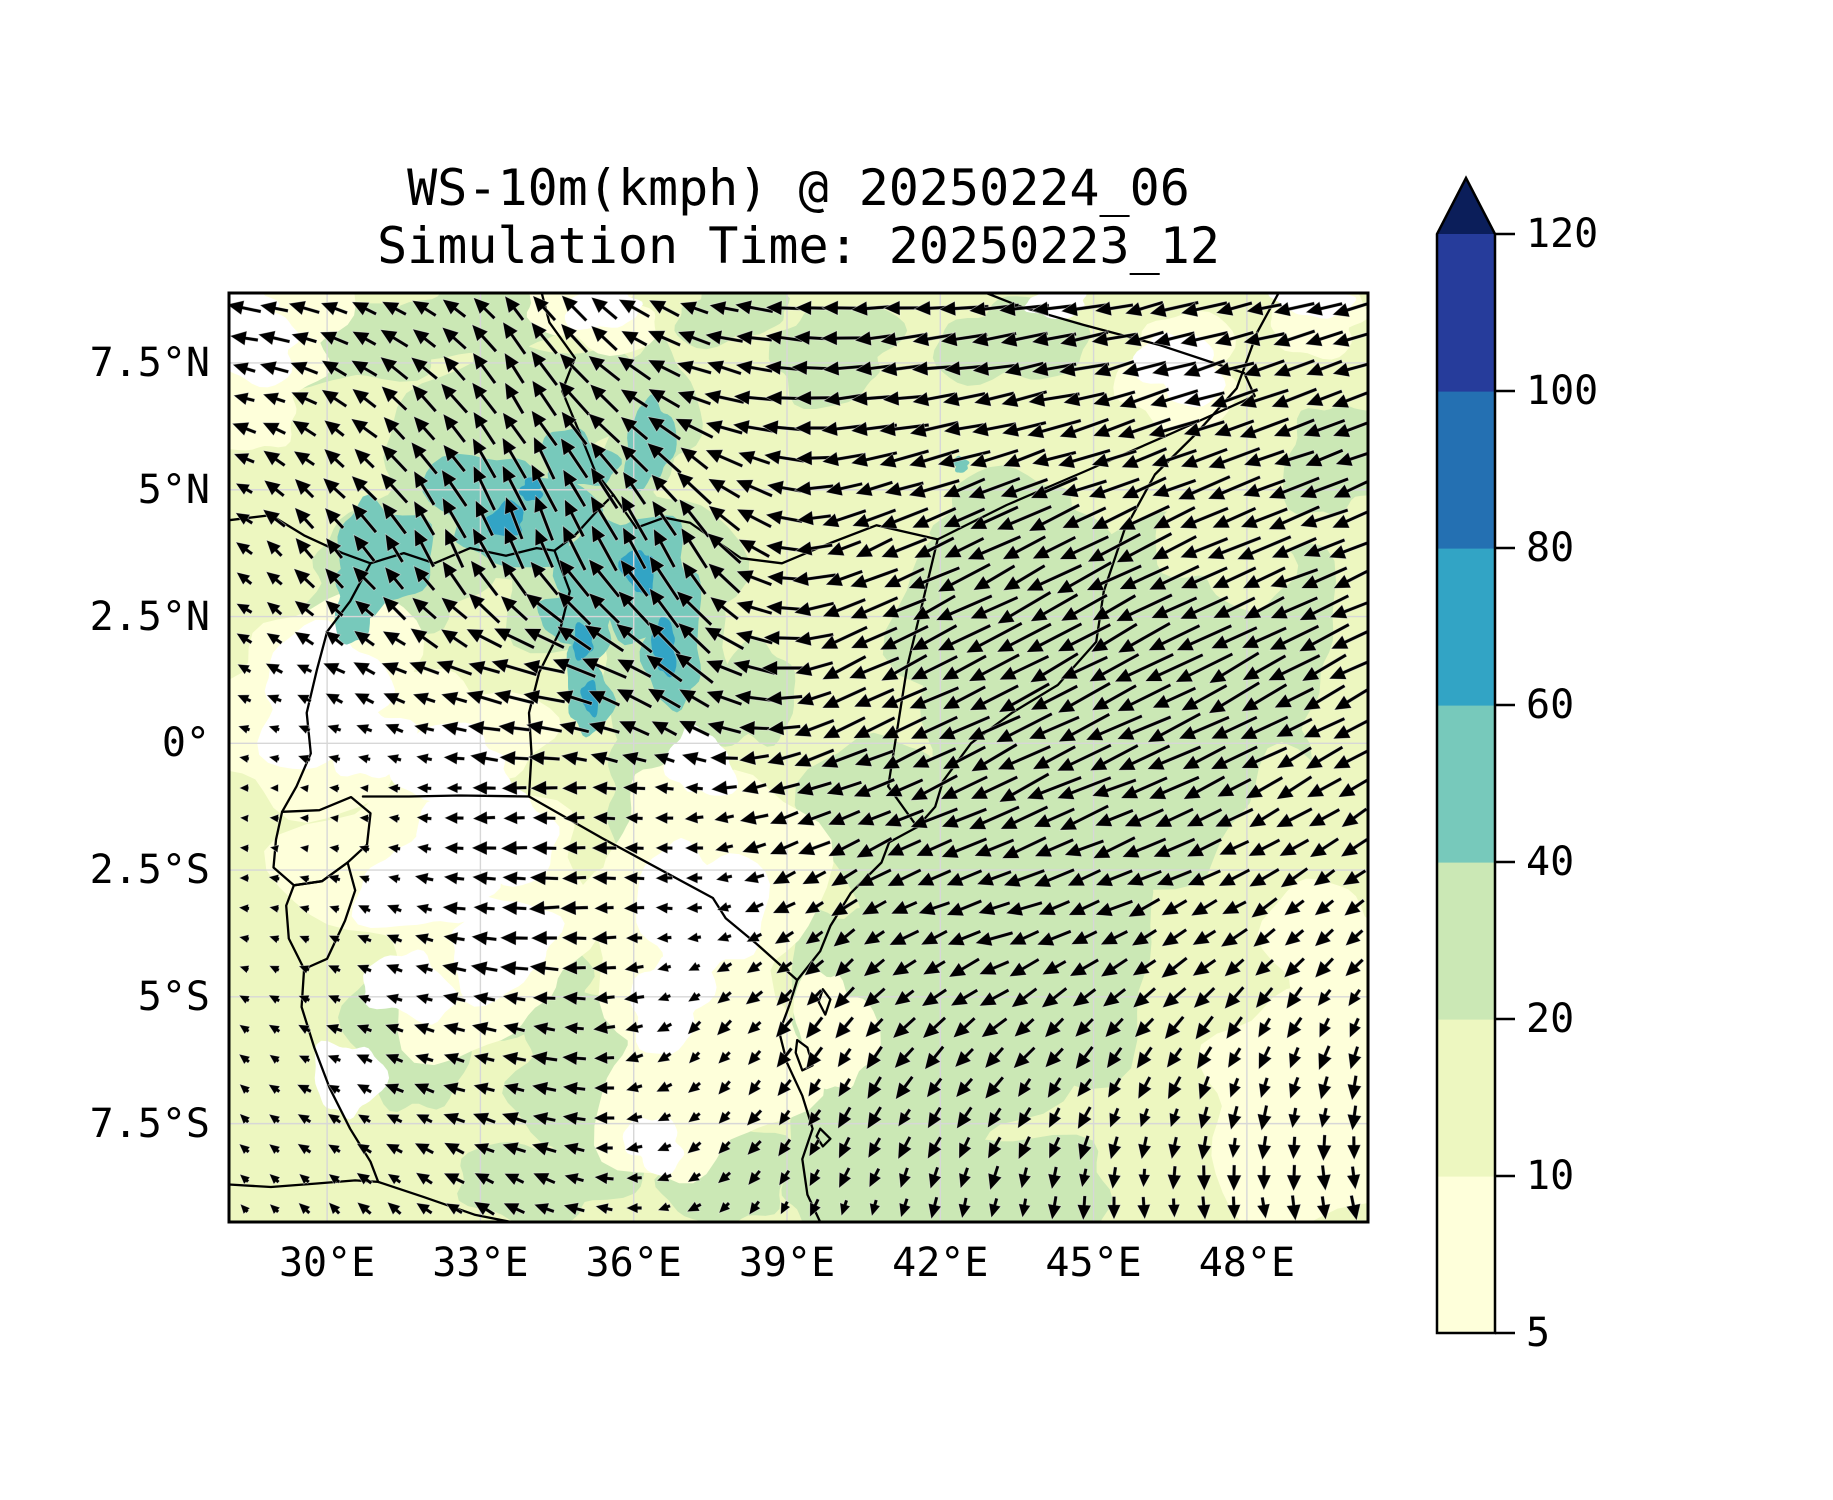 This screenshot has height=1500, width=1833. Describe the element at coordinates (1466, 206) in the screenshot. I see `colorbar-extend-arrow` at that location.